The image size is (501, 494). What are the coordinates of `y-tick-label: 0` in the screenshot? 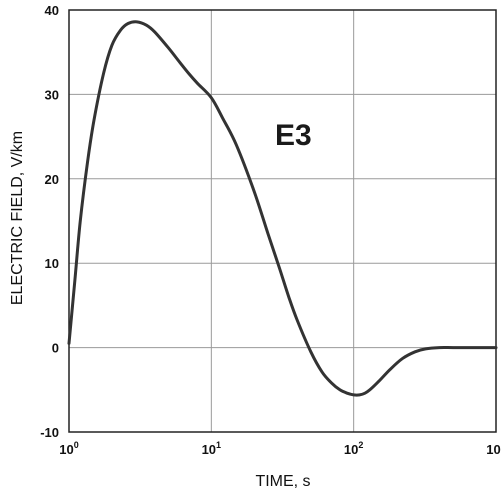 It's located at (55, 348).